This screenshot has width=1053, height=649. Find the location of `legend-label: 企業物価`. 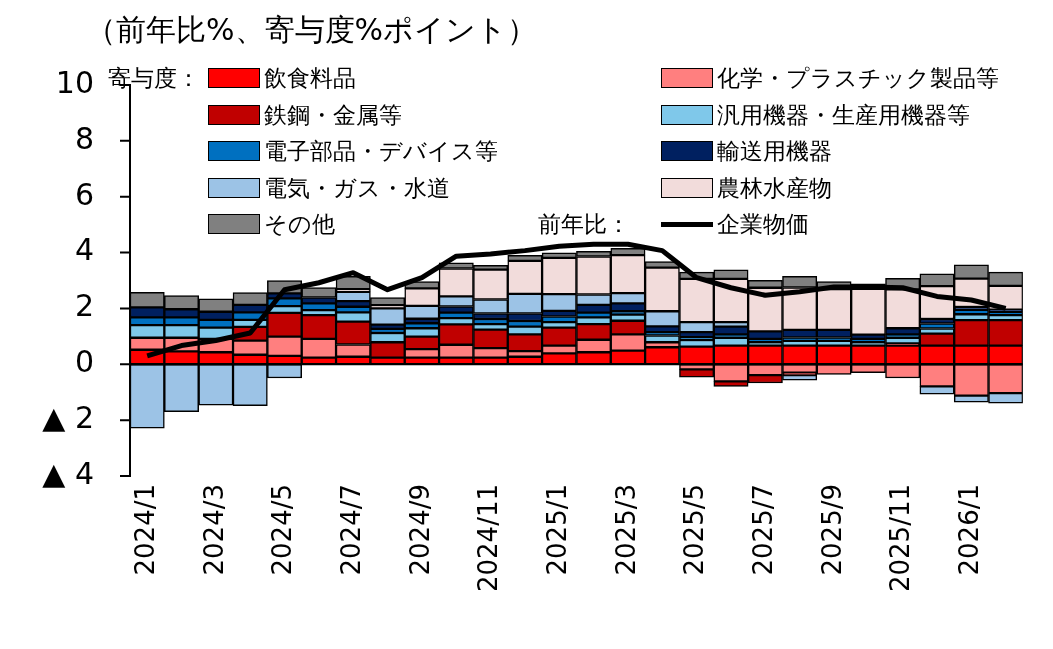

legend-label: 企業物価 is located at coordinates (763, 224).